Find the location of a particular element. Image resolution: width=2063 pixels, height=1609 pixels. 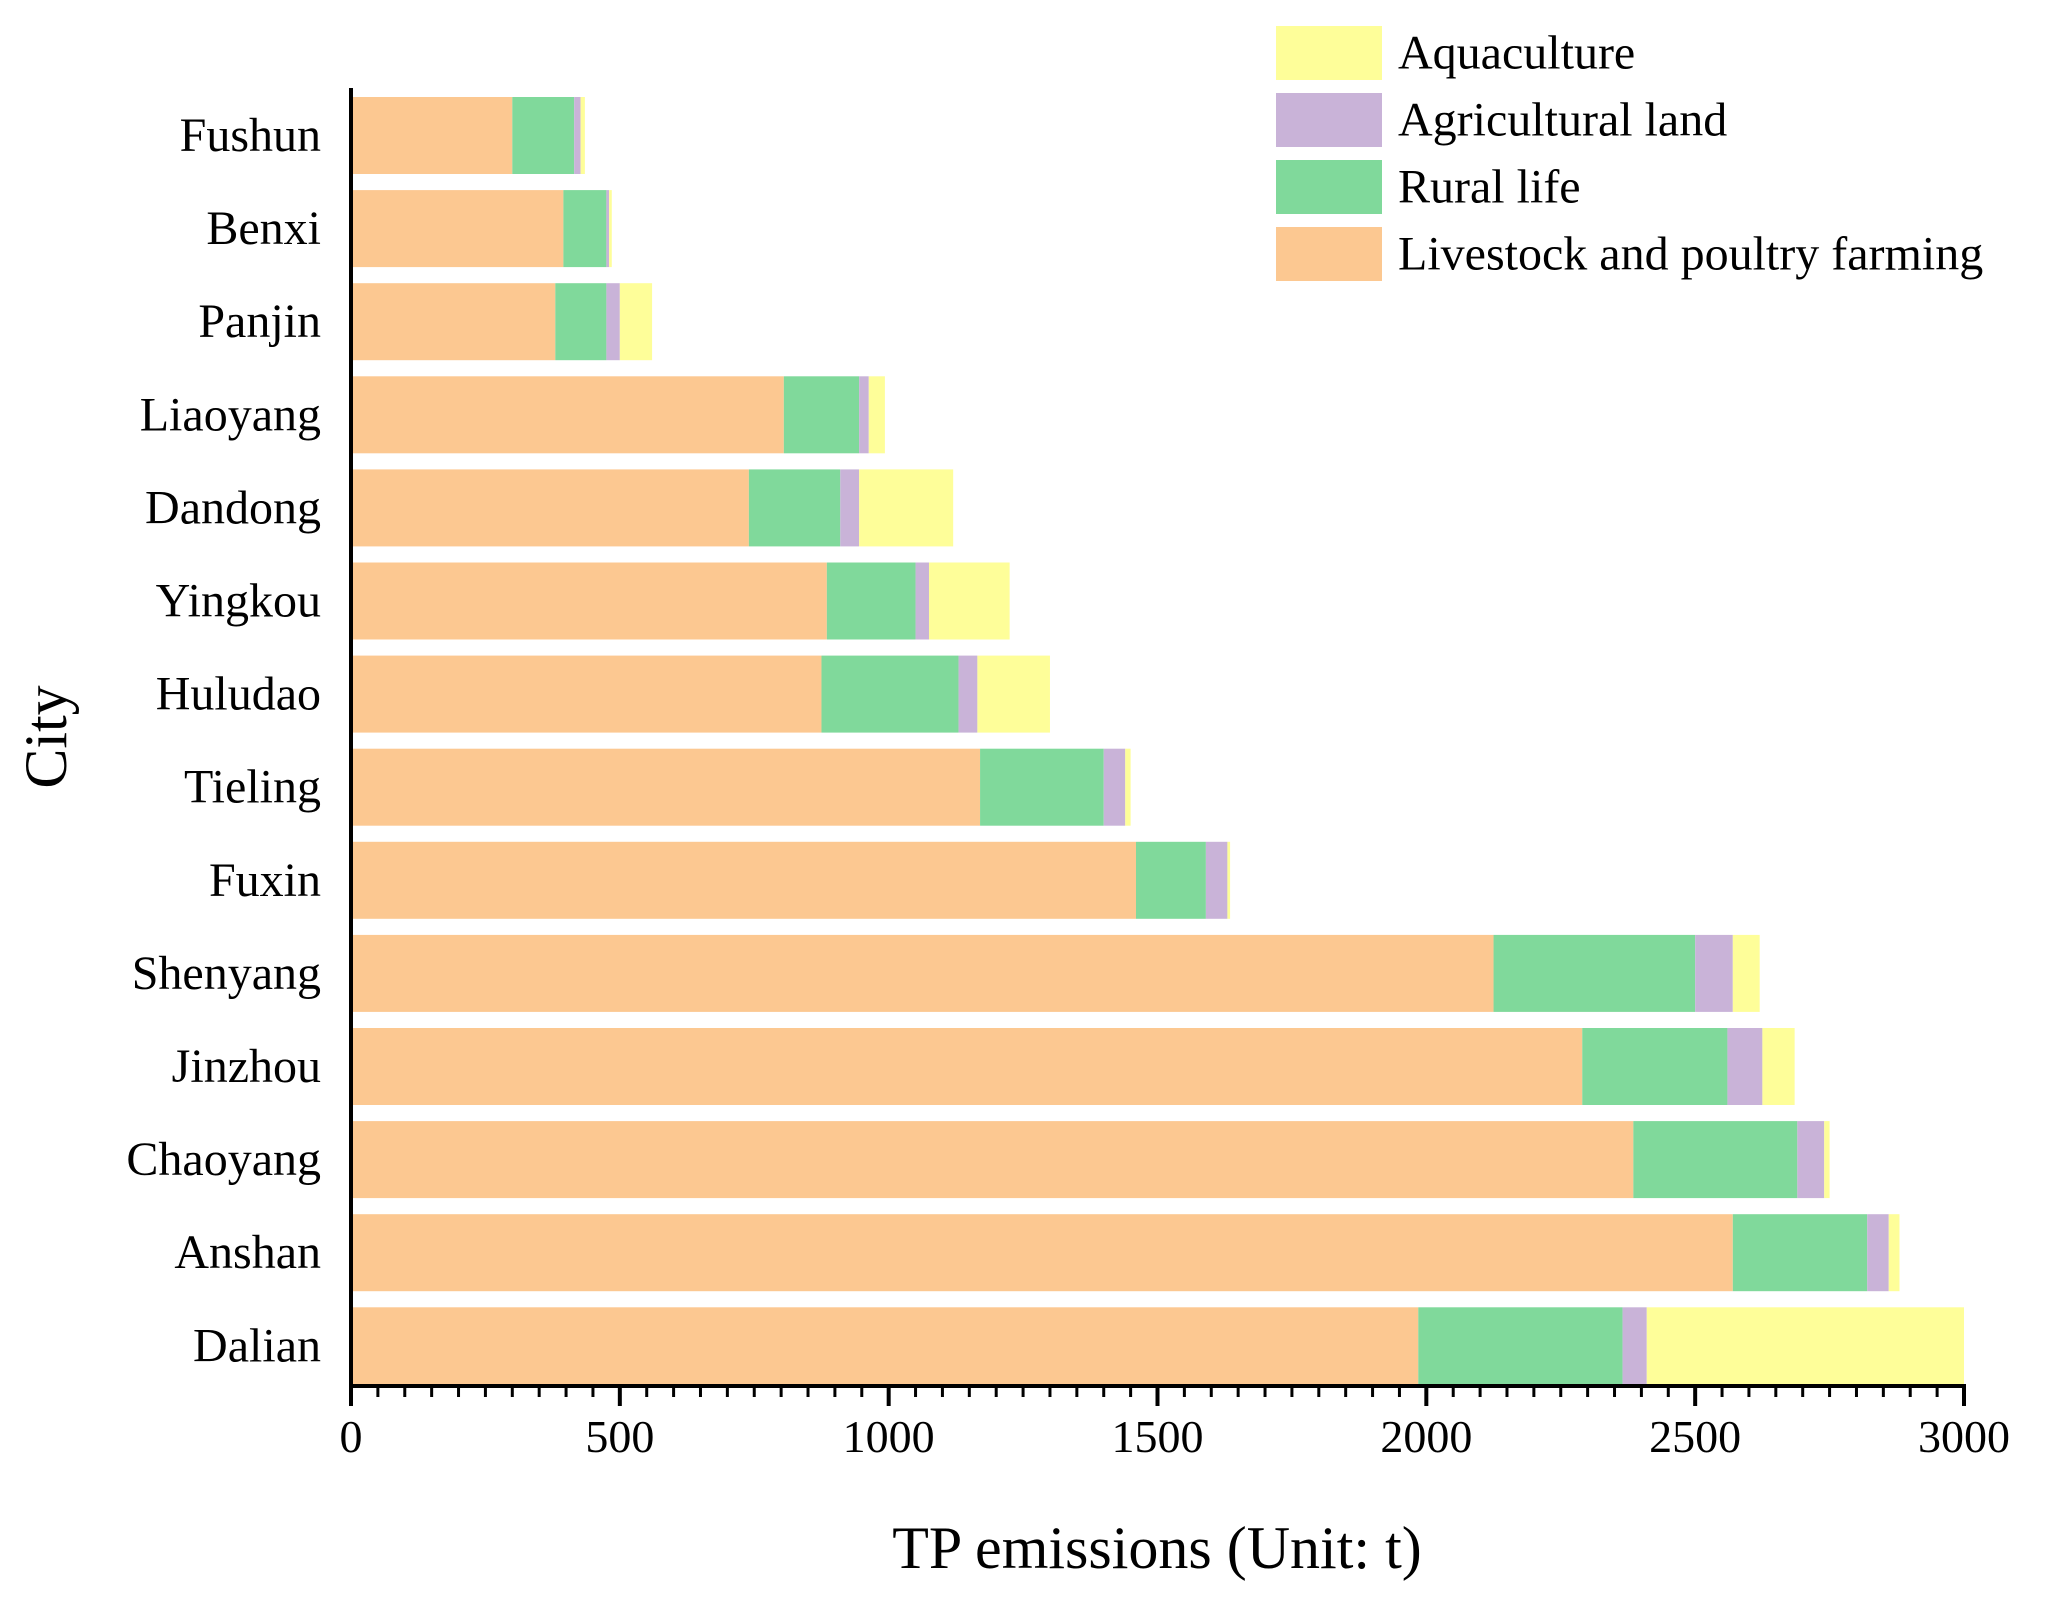

bar-chaoyang-rural is located at coordinates (1715, 1160).